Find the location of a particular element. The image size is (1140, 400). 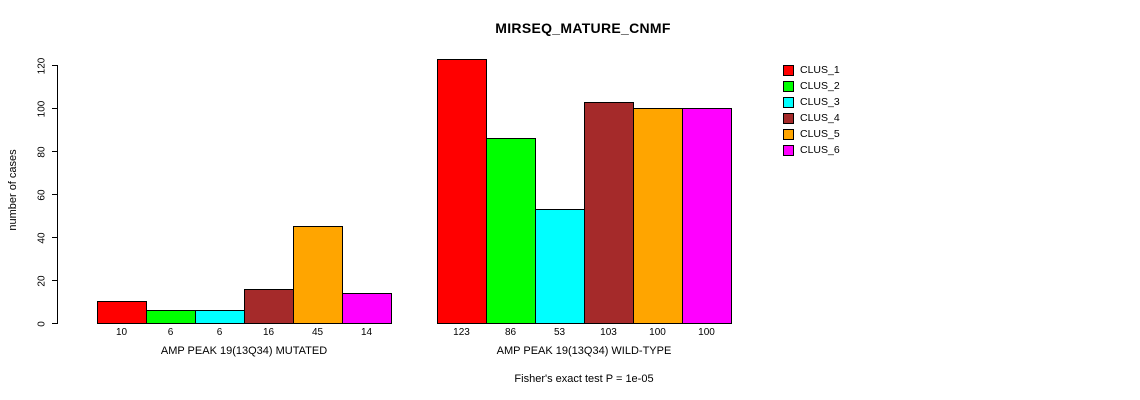

bar-clus_1-group2 is located at coordinates (462, 191).